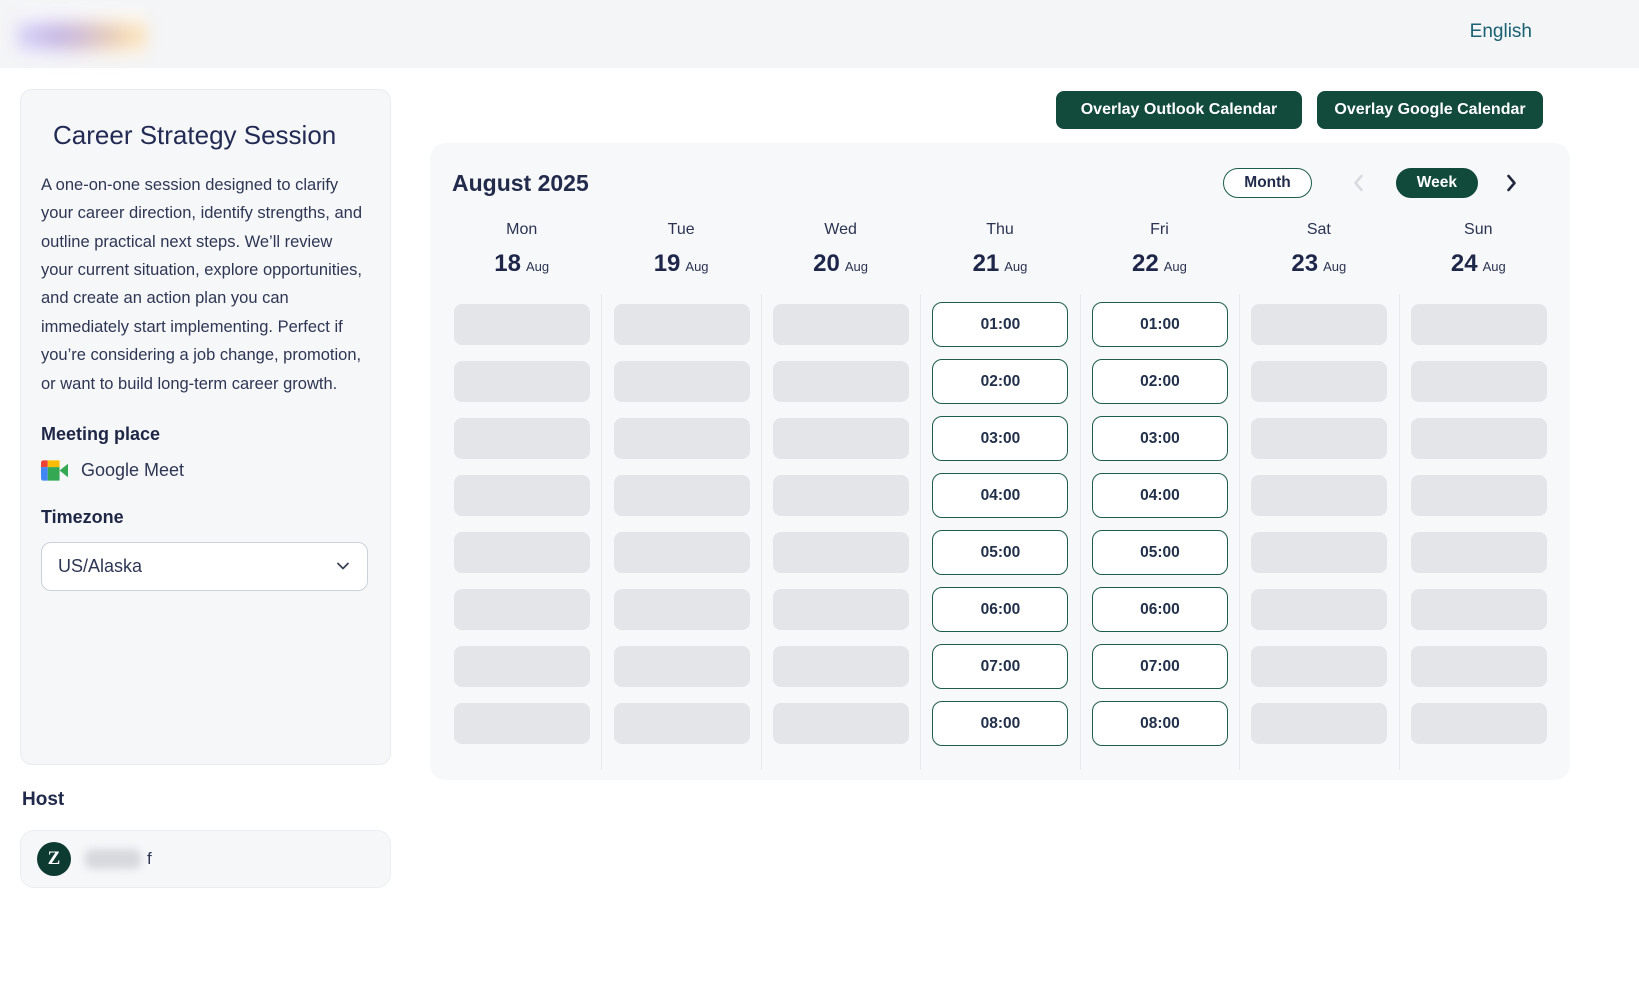 This screenshot has height=985, width=1639. What do you see at coordinates (1000, 381) in the screenshot?
I see `time-slot-thu-02:00: 02:00` at bounding box center [1000, 381].